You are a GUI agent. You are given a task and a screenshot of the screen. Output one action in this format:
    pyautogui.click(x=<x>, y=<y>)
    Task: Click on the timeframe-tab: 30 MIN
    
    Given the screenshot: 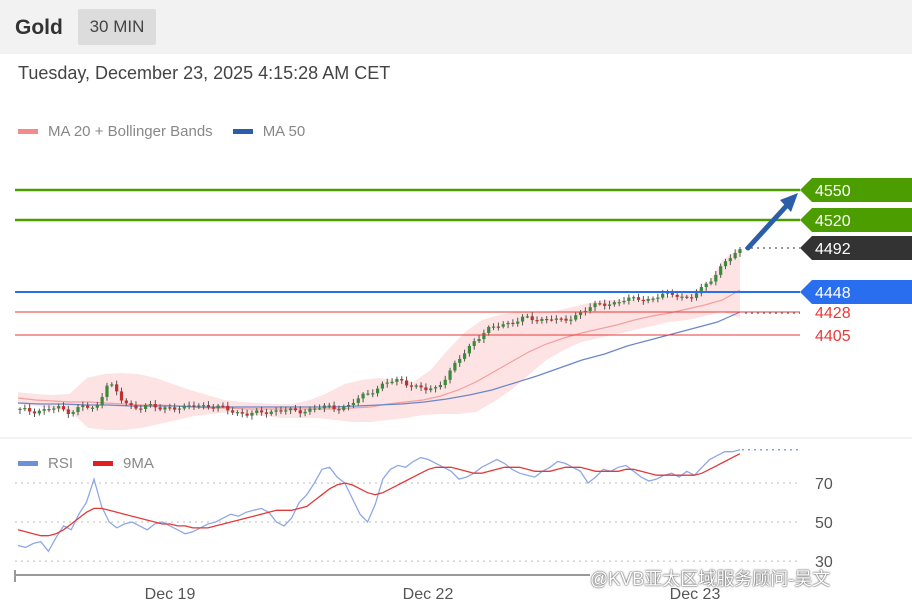 What is the action you would take?
    pyautogui.click(x=117, y=27)
    